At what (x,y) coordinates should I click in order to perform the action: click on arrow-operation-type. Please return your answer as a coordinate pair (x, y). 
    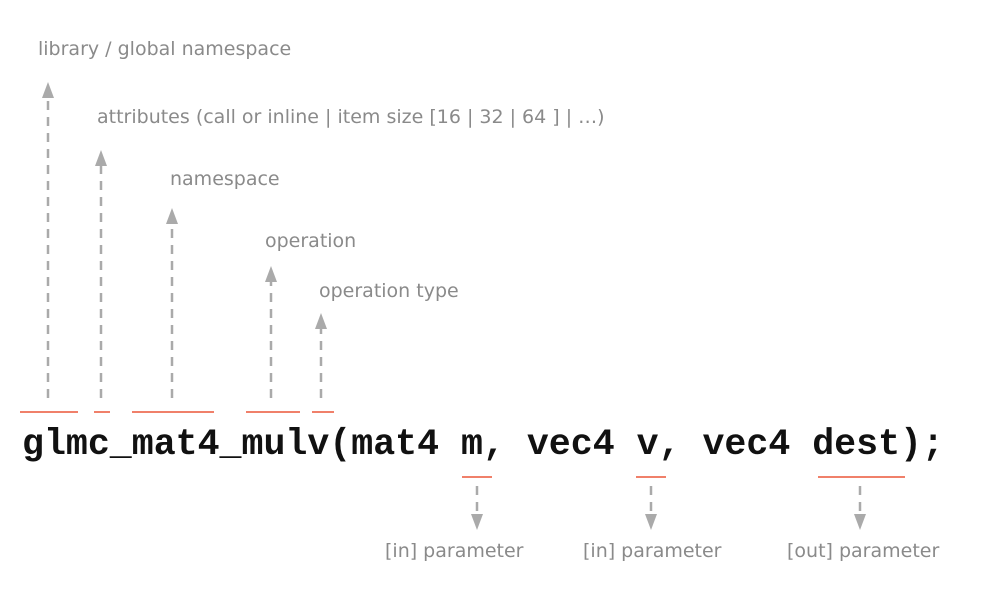
    Looking at the image, I should click on (321, 355).